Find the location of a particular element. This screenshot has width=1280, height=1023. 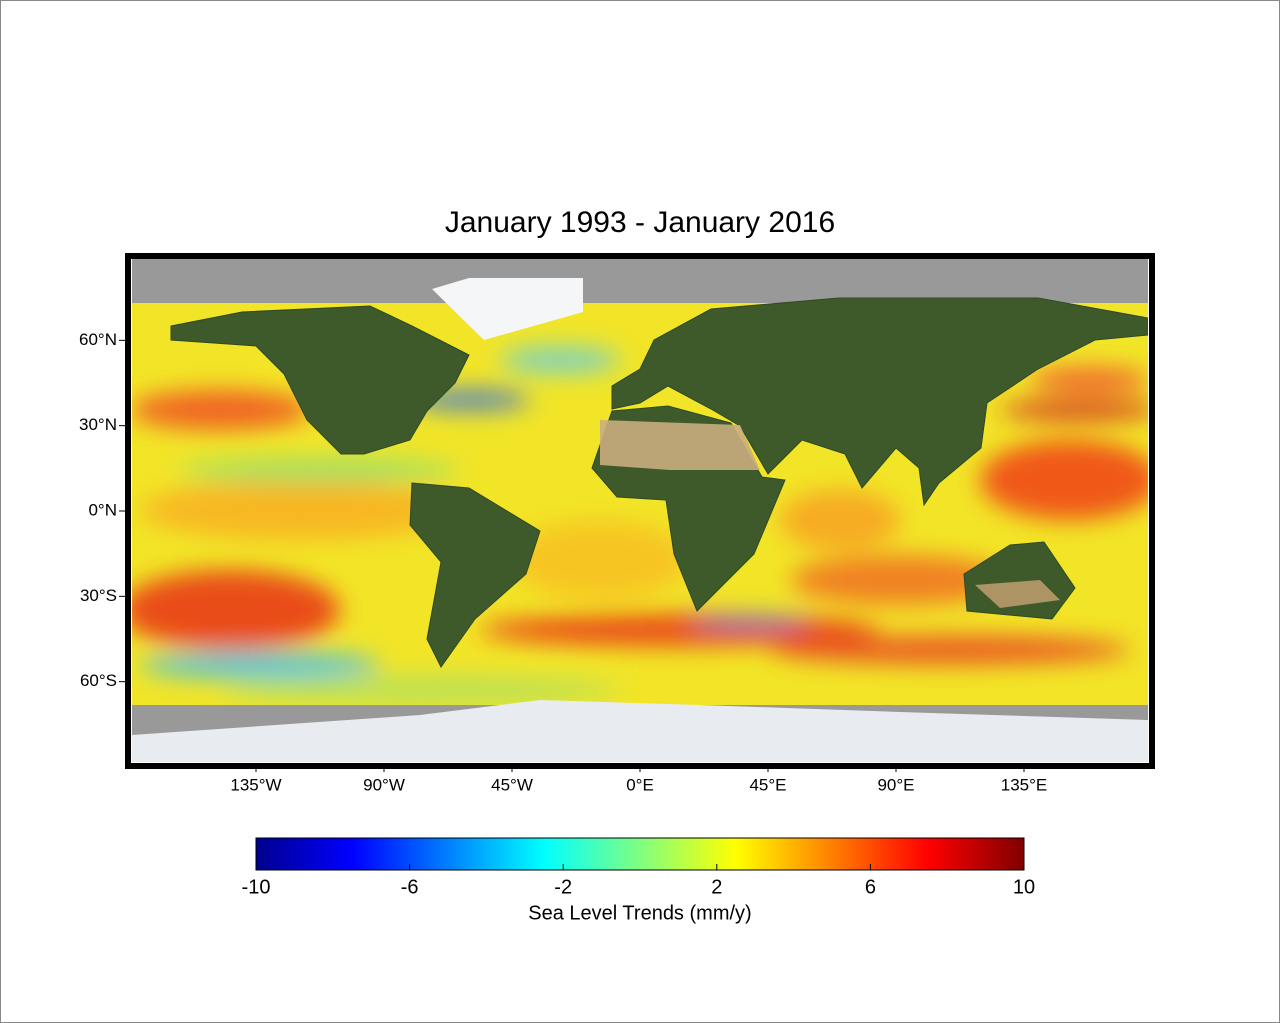

map-title: January 1993 - January 2016 is located at coordinates (640, 222).